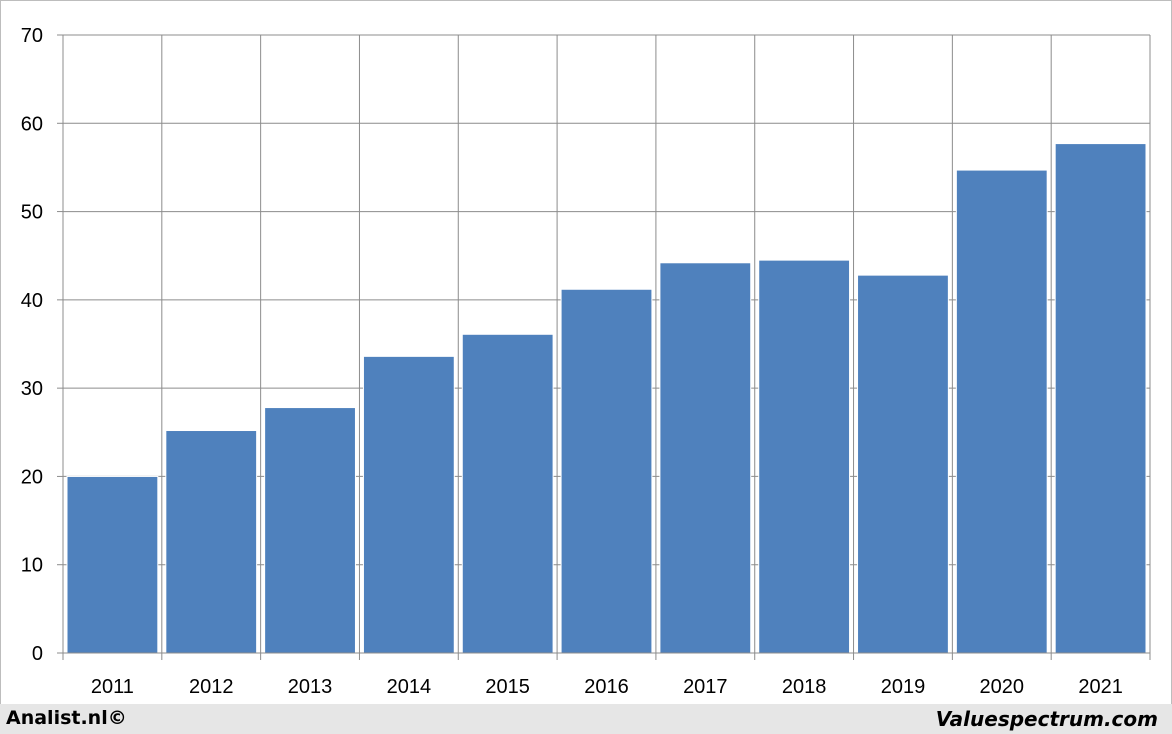 This screenshot has height=734, width=1172. I want to click on y-tick-label: 30, so click(32, 389).